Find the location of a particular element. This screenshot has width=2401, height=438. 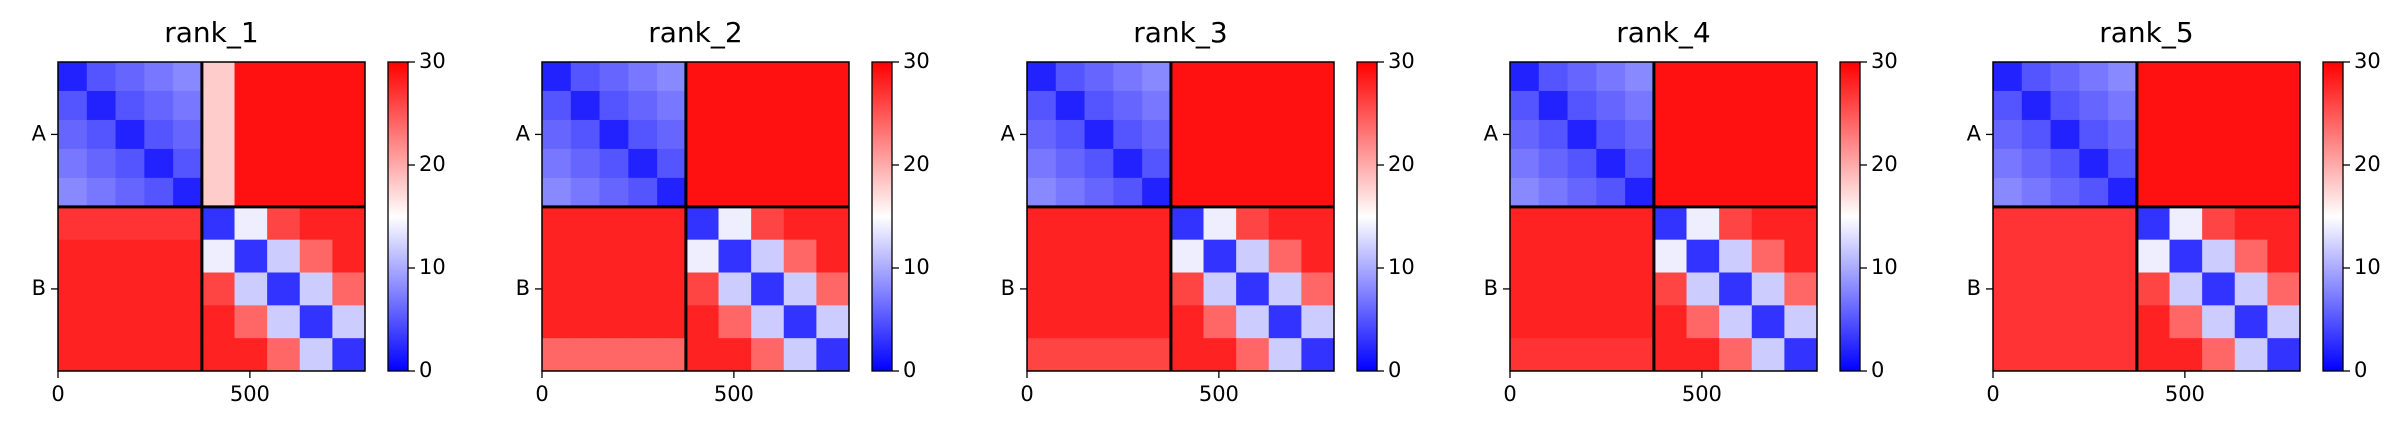

colorbar-tick-label: 10 is located at coordinates (432, 267).